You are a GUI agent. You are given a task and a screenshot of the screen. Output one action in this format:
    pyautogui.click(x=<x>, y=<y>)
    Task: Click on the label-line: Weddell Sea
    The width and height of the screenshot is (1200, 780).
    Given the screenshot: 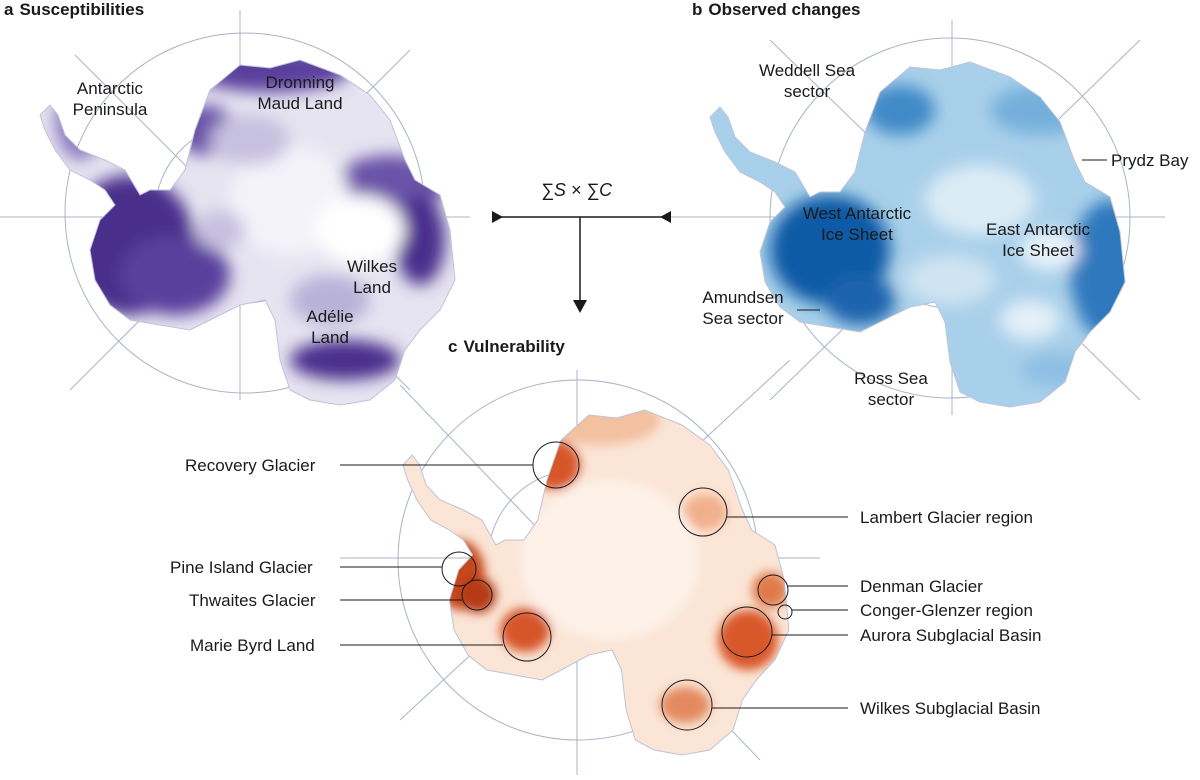 What is the action you would take?
    pyautogui.click(x=807, y=70)
    